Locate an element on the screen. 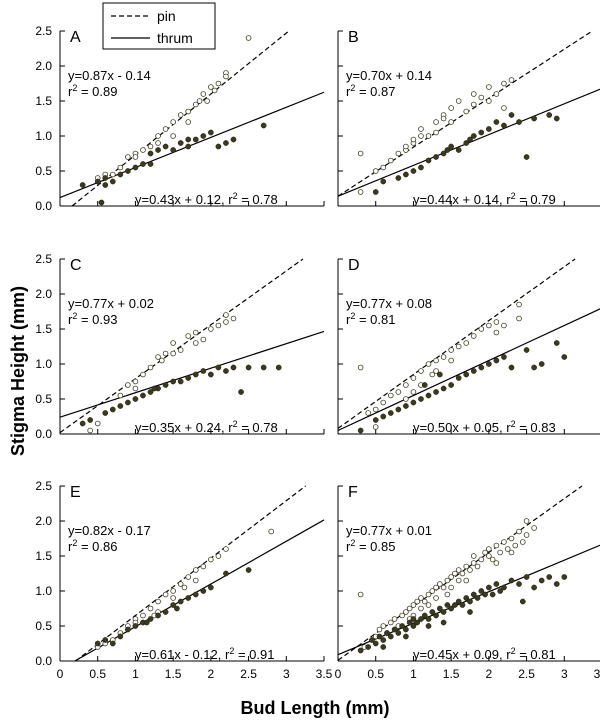  thrum-equation-part: = 0.91 is located at coordinates (254, 654).